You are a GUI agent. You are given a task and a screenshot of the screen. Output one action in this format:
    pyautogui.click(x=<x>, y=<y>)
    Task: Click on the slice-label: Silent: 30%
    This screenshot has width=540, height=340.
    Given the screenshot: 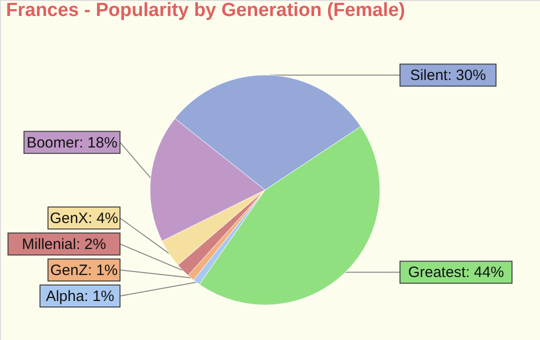 What is the action you would take?
    pyautogui.click(x=448, y=75)
    